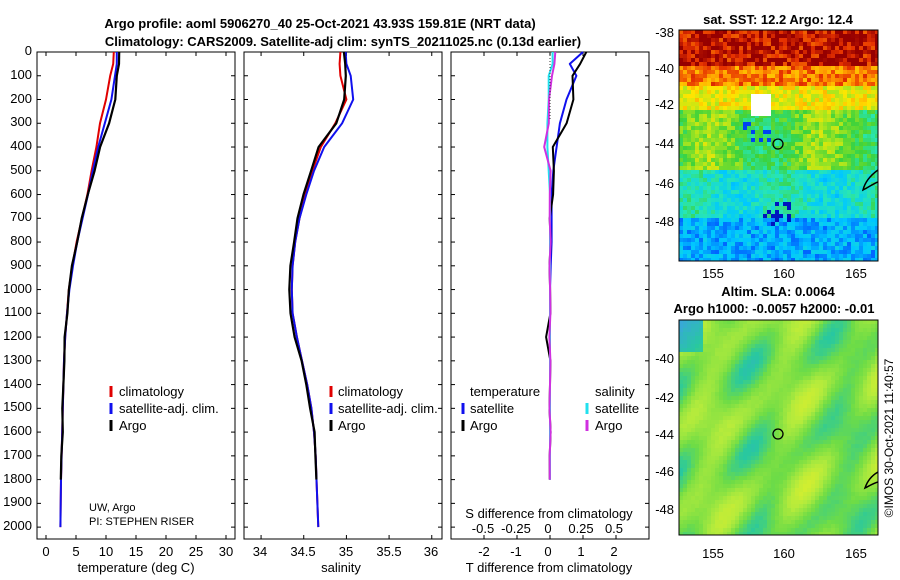 The image size is (900, 580). Describe the element at coordinates (778, 427) in the screenshot. I see `sla-map-plot` at that location.